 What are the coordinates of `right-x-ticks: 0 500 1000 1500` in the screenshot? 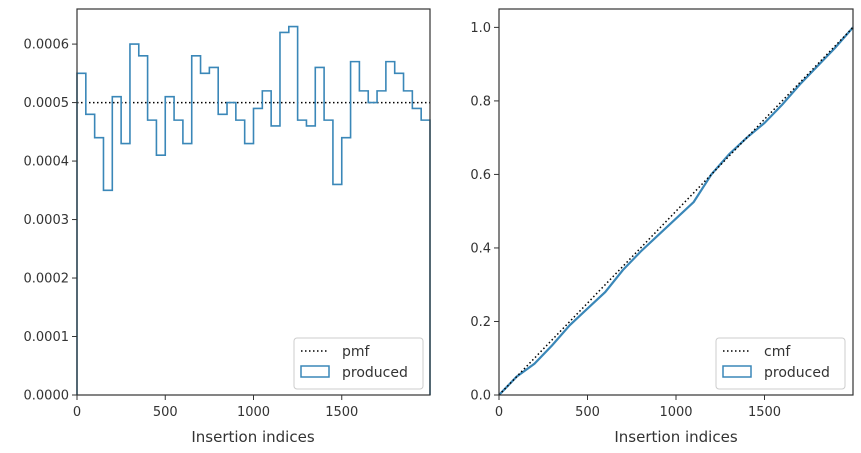 It's located at (638, 407).